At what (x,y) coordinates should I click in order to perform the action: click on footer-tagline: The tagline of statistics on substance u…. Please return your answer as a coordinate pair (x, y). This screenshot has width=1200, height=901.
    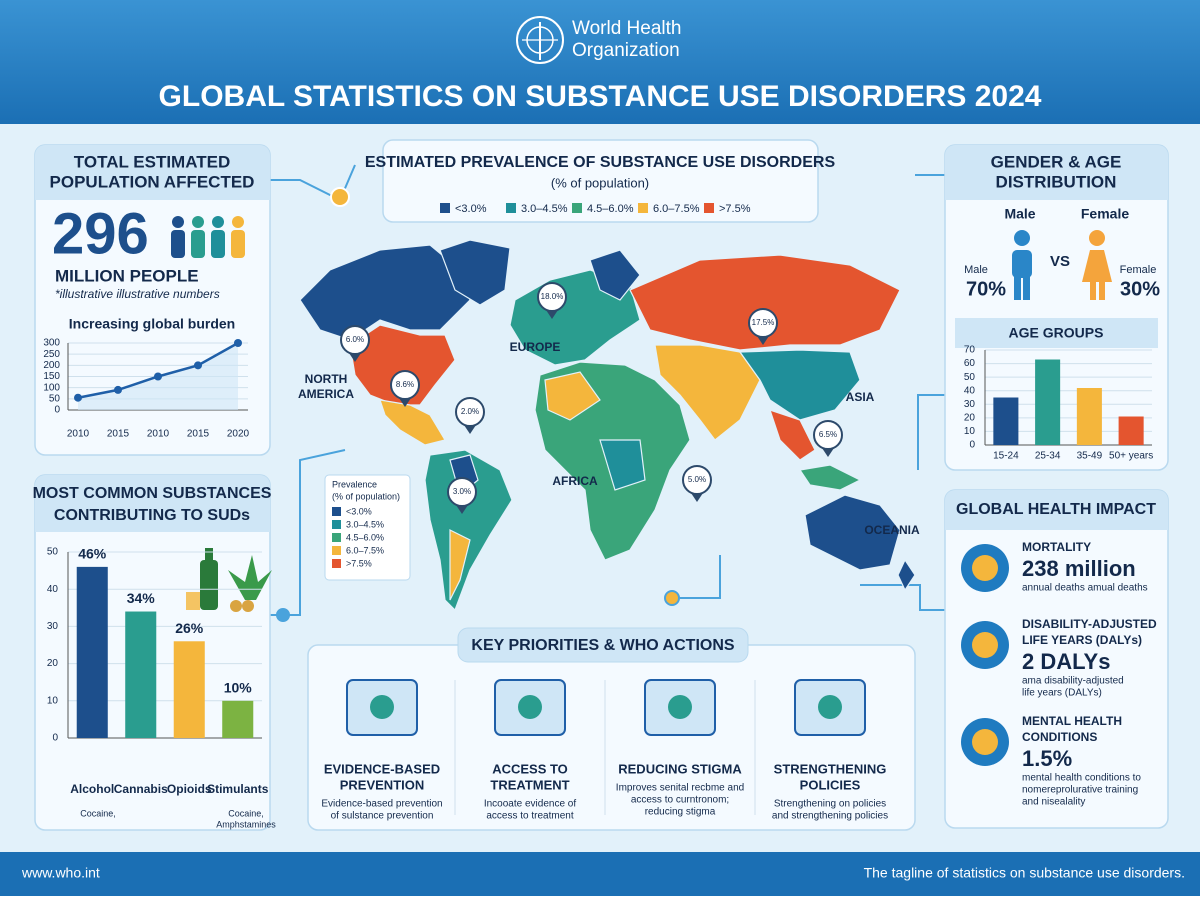
    Looking at the image, I should click on (1024, 873).